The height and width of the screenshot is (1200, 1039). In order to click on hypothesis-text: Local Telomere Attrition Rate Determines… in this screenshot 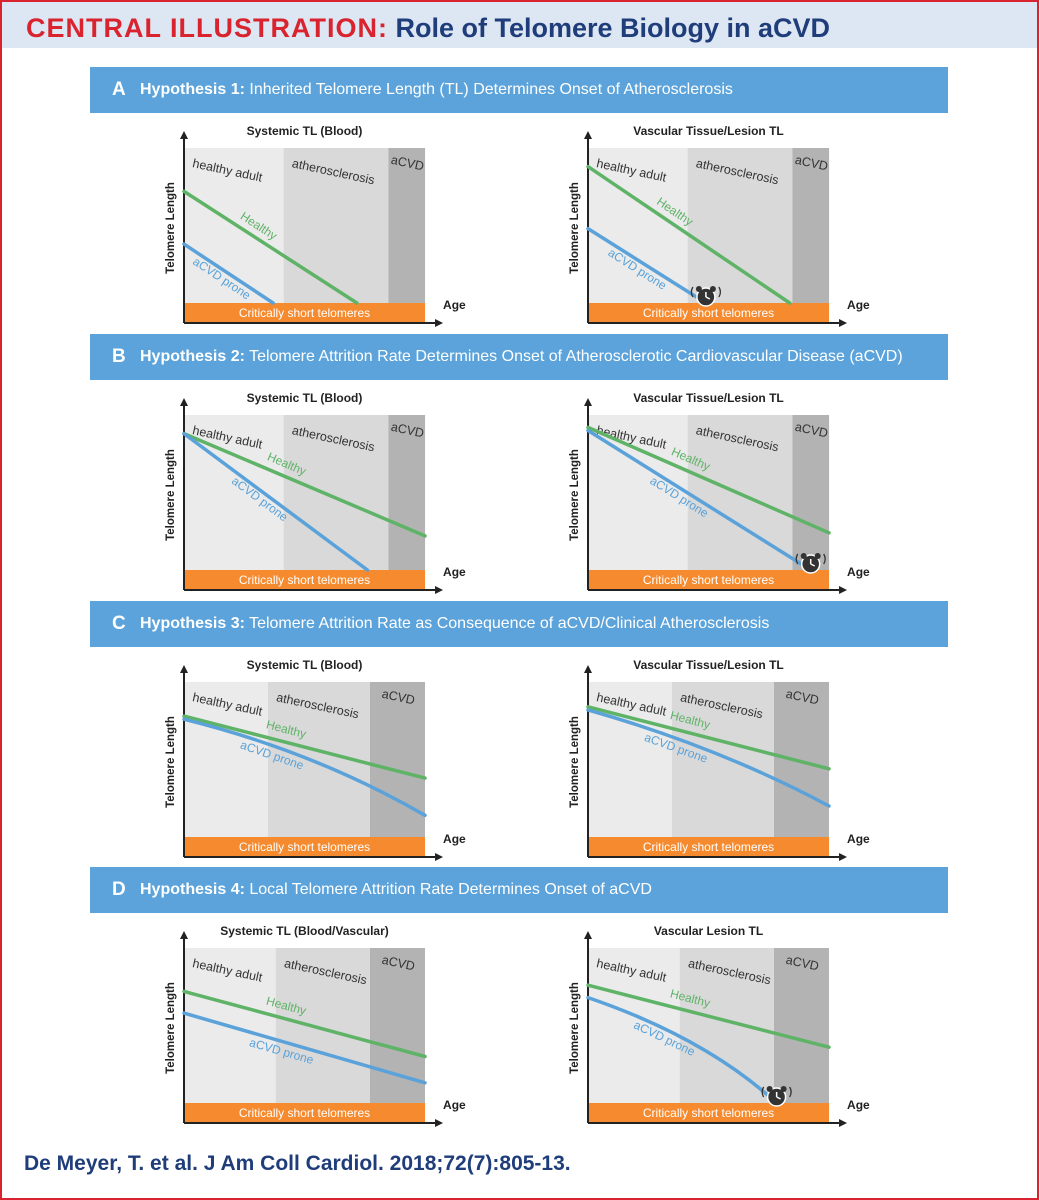, I will do `click(450, 889)`.